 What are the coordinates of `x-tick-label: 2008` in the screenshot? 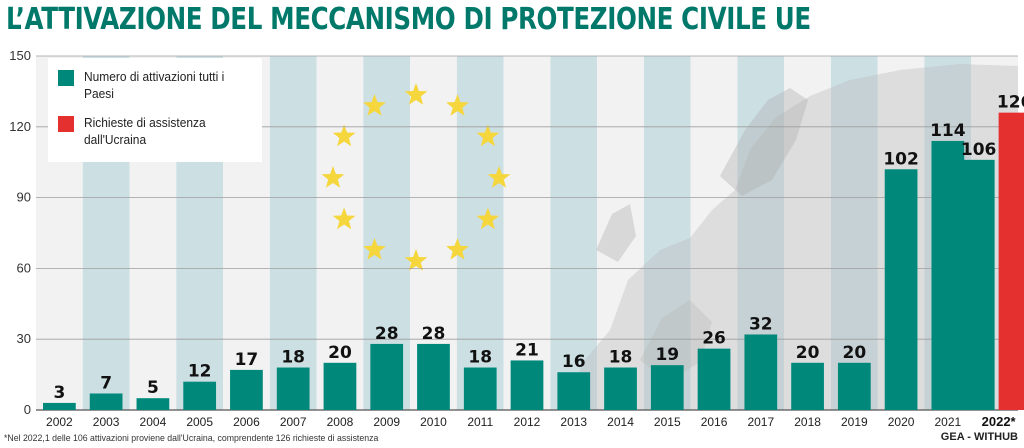 It's located at (340, 422).